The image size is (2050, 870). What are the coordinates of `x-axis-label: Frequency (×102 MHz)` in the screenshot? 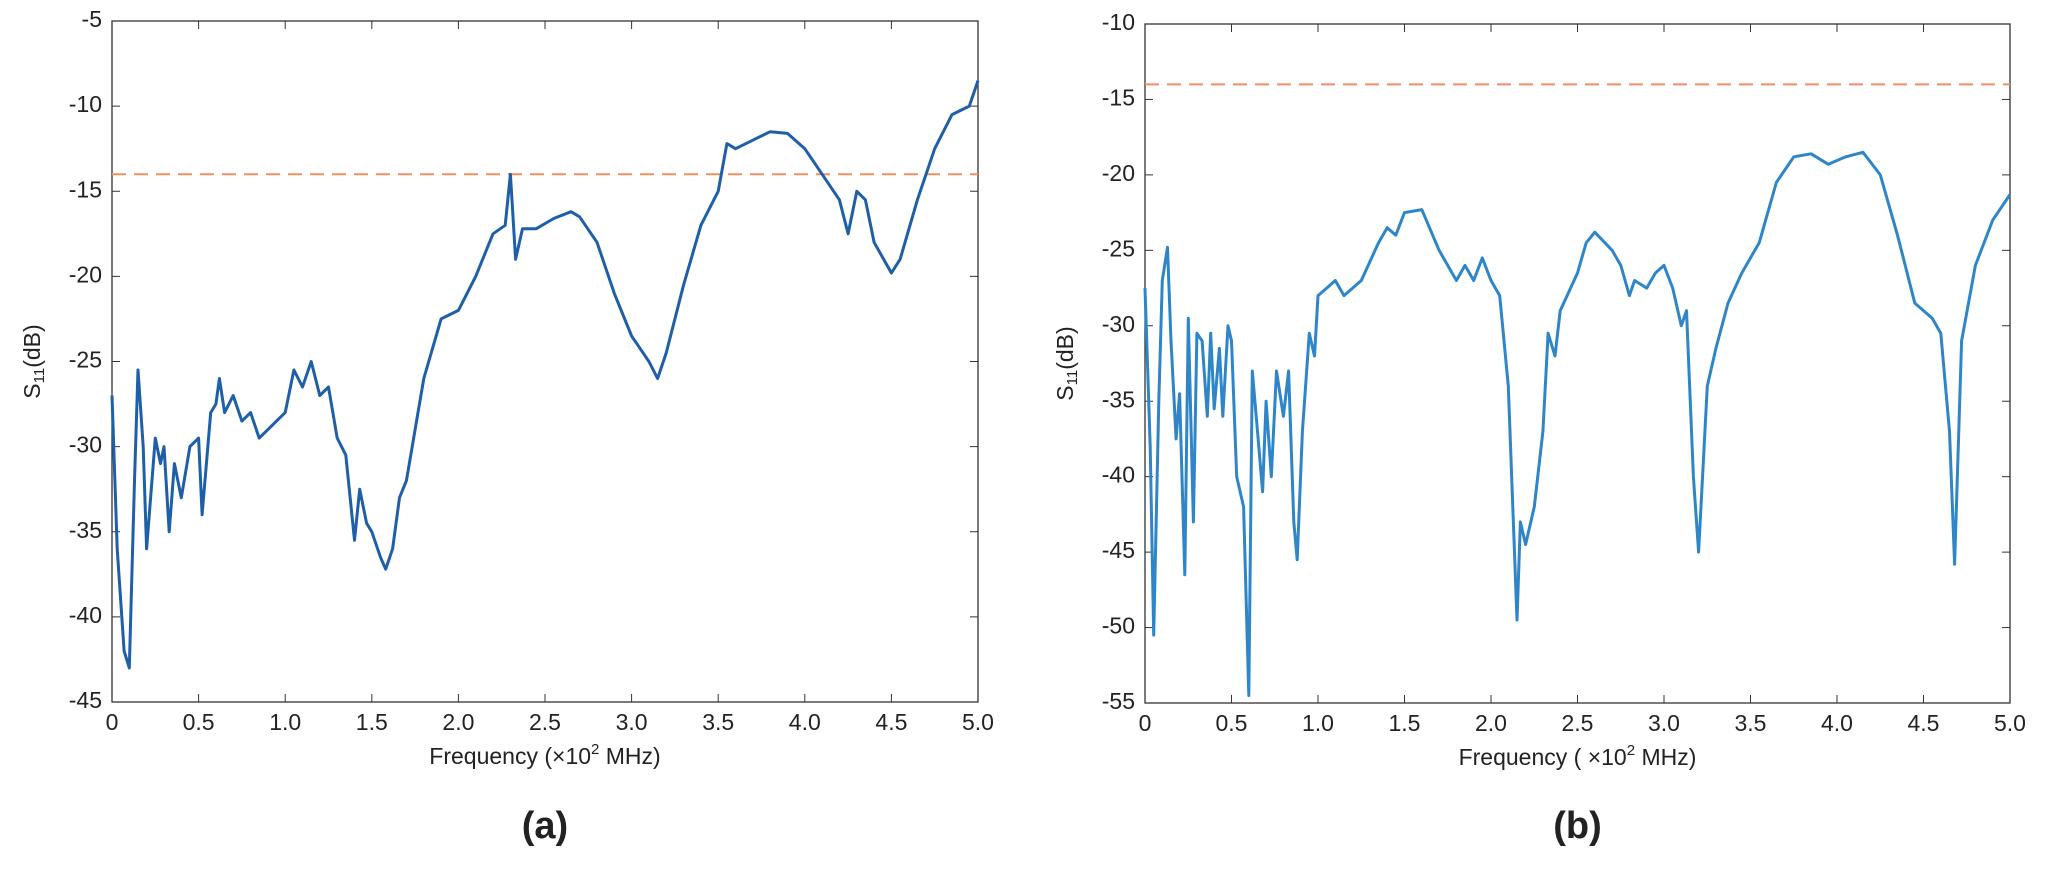 It's located at (544, 755).